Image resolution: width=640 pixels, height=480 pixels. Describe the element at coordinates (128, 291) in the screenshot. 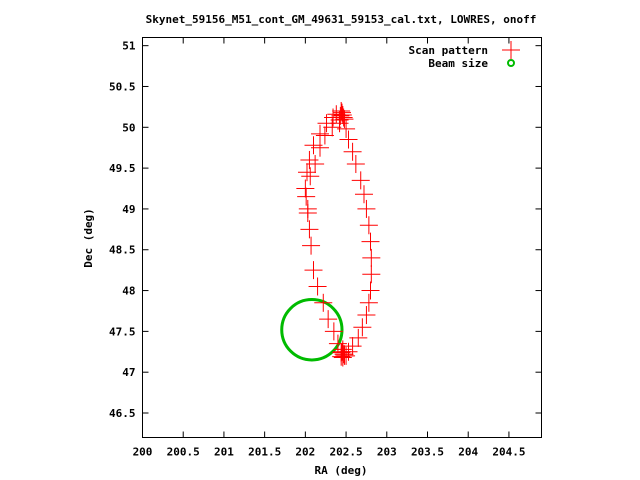

I see `y-tick-label: 48` at that location.